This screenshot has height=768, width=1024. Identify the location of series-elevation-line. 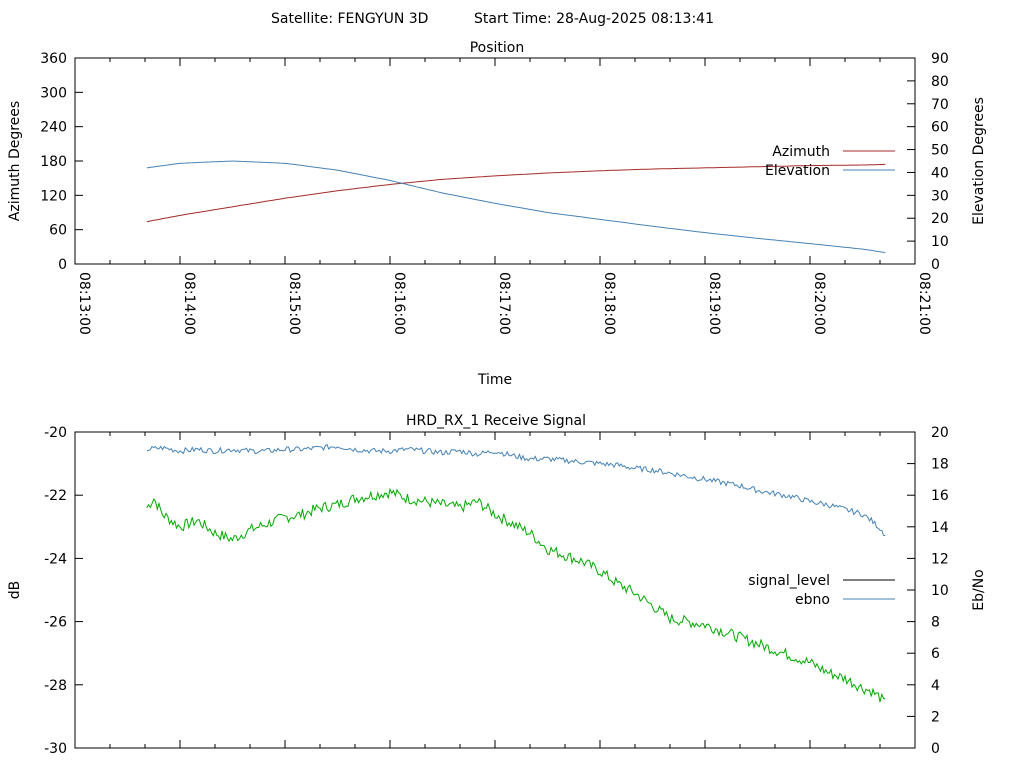
(516, 207).